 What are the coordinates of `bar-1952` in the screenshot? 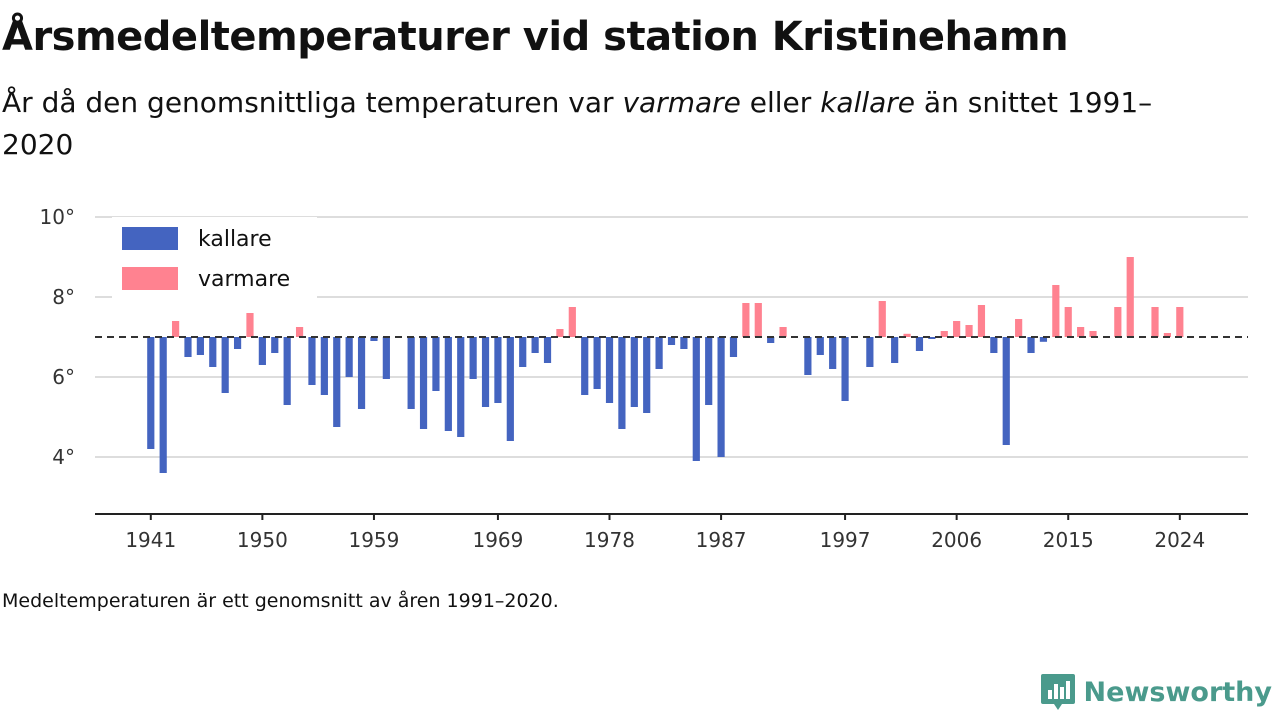 It's located at (287, 371).